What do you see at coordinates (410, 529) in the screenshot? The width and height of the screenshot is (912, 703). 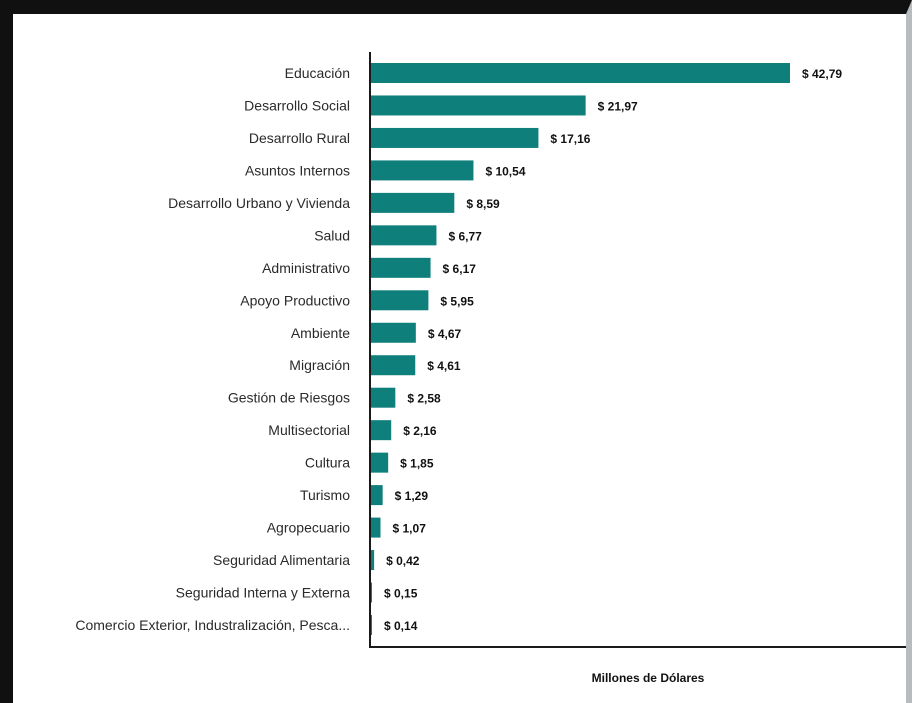 I see `value-label: $ 1,07` at bounding box center [410, 529].